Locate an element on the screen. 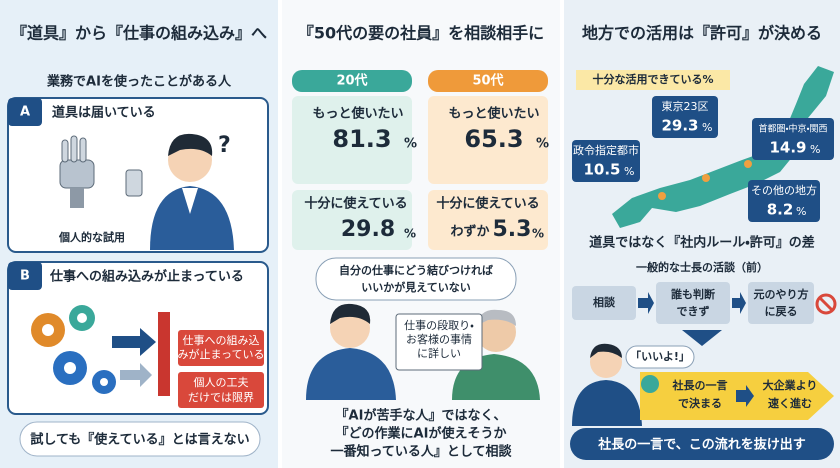 The height and width of the screenshot is (468, 840). footer: 『どの作業にAIが使えそうか is located at coordinates (421, 434).